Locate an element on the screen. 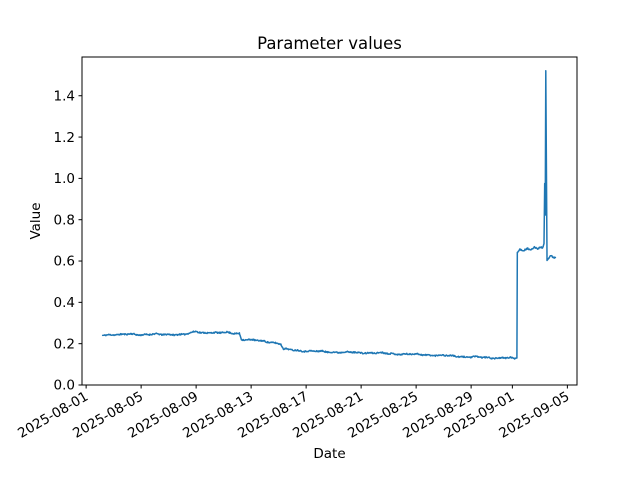 This screenshot has height=480, width=640. y-tick-label: 1.0 is located at coordinates (64, 179).